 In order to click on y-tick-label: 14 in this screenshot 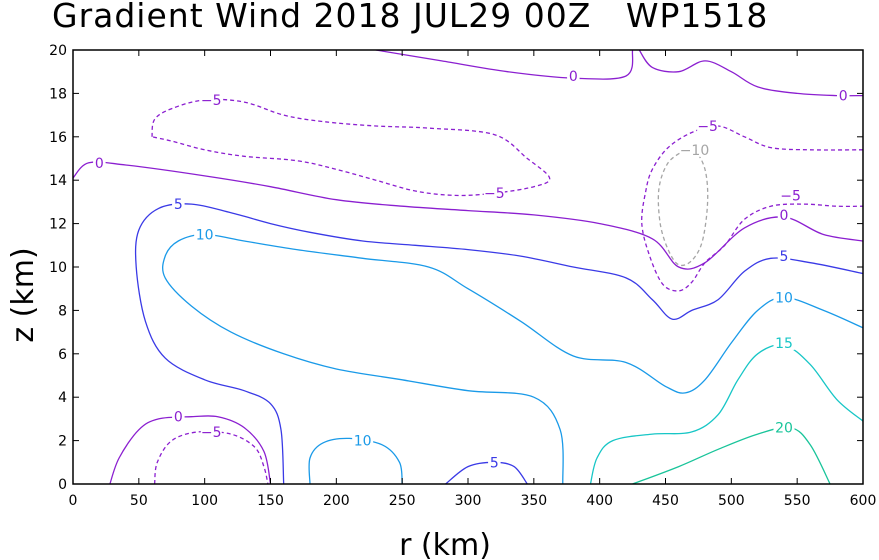, I will do `click(58, 181)`.